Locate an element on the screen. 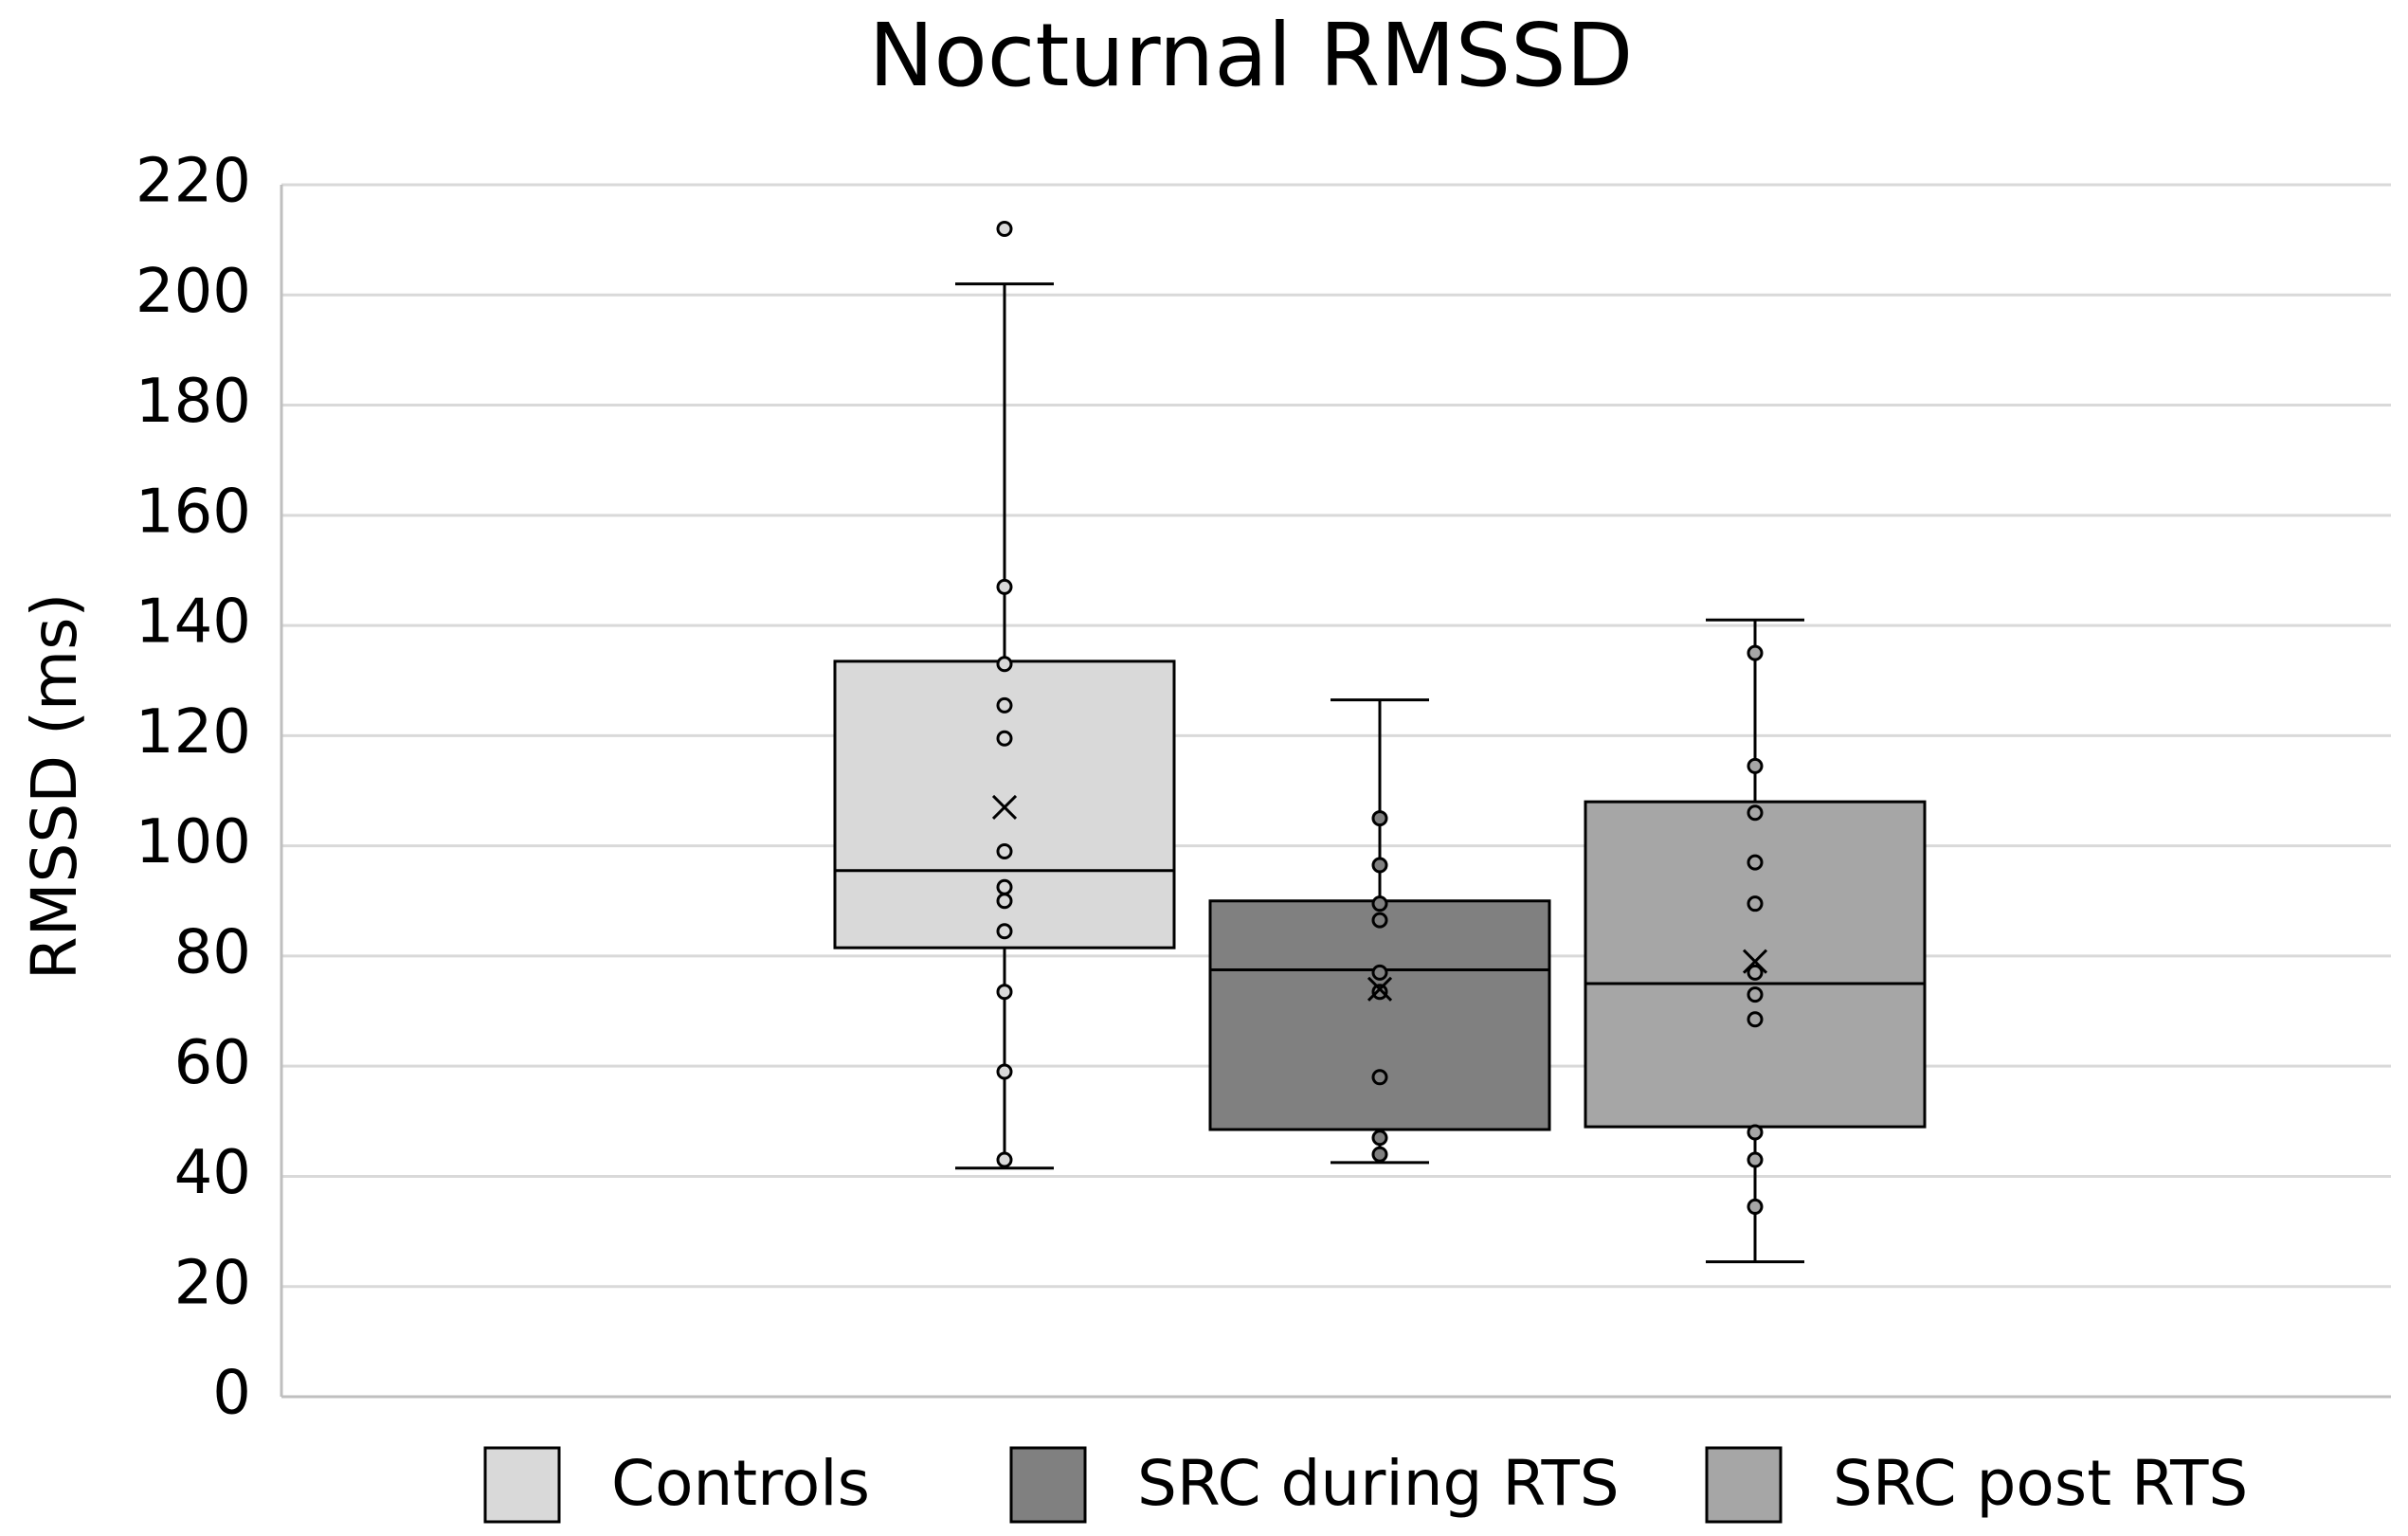 This screenshot has width=2408, height=1536. legend-label: SRC during RTS is located at coordinates (1379, 1483).